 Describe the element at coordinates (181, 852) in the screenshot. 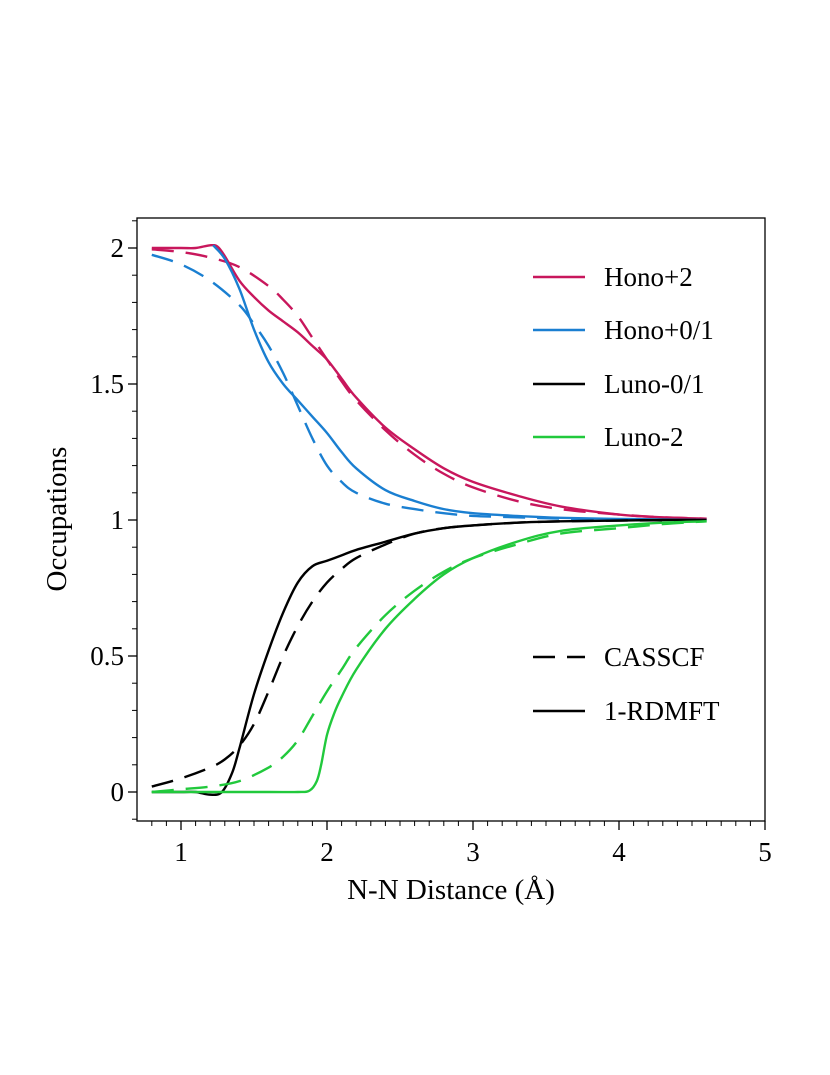

I see `x-tick-label: 1` at that location.